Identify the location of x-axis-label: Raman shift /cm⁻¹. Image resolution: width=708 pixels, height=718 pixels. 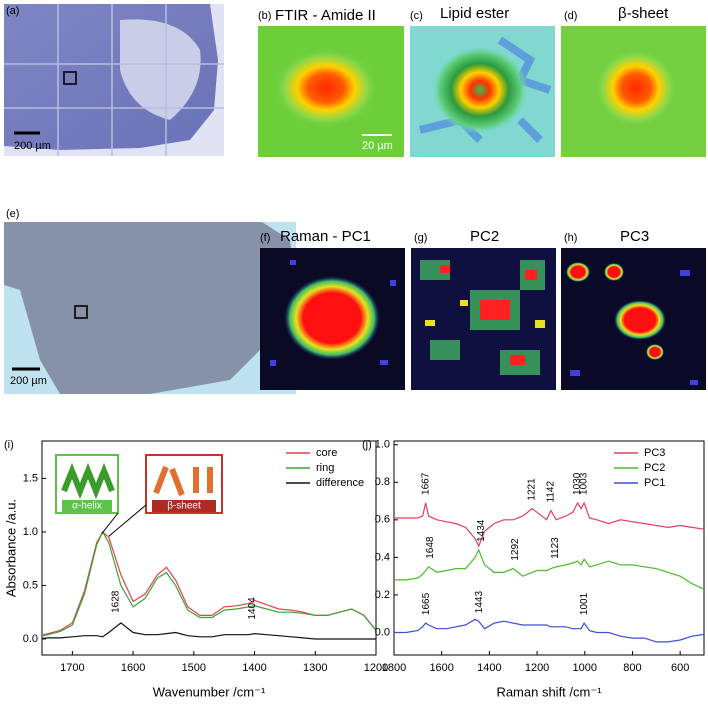
(549, 691).